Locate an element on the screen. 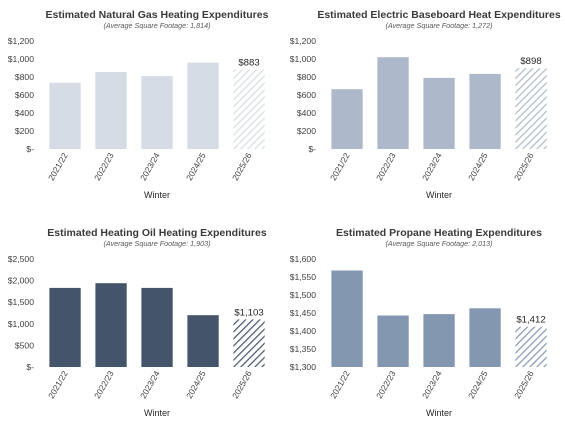 This screenshot has height=435, width=565. y-tick-label: $1,550 is located at coordinates (303, 277).